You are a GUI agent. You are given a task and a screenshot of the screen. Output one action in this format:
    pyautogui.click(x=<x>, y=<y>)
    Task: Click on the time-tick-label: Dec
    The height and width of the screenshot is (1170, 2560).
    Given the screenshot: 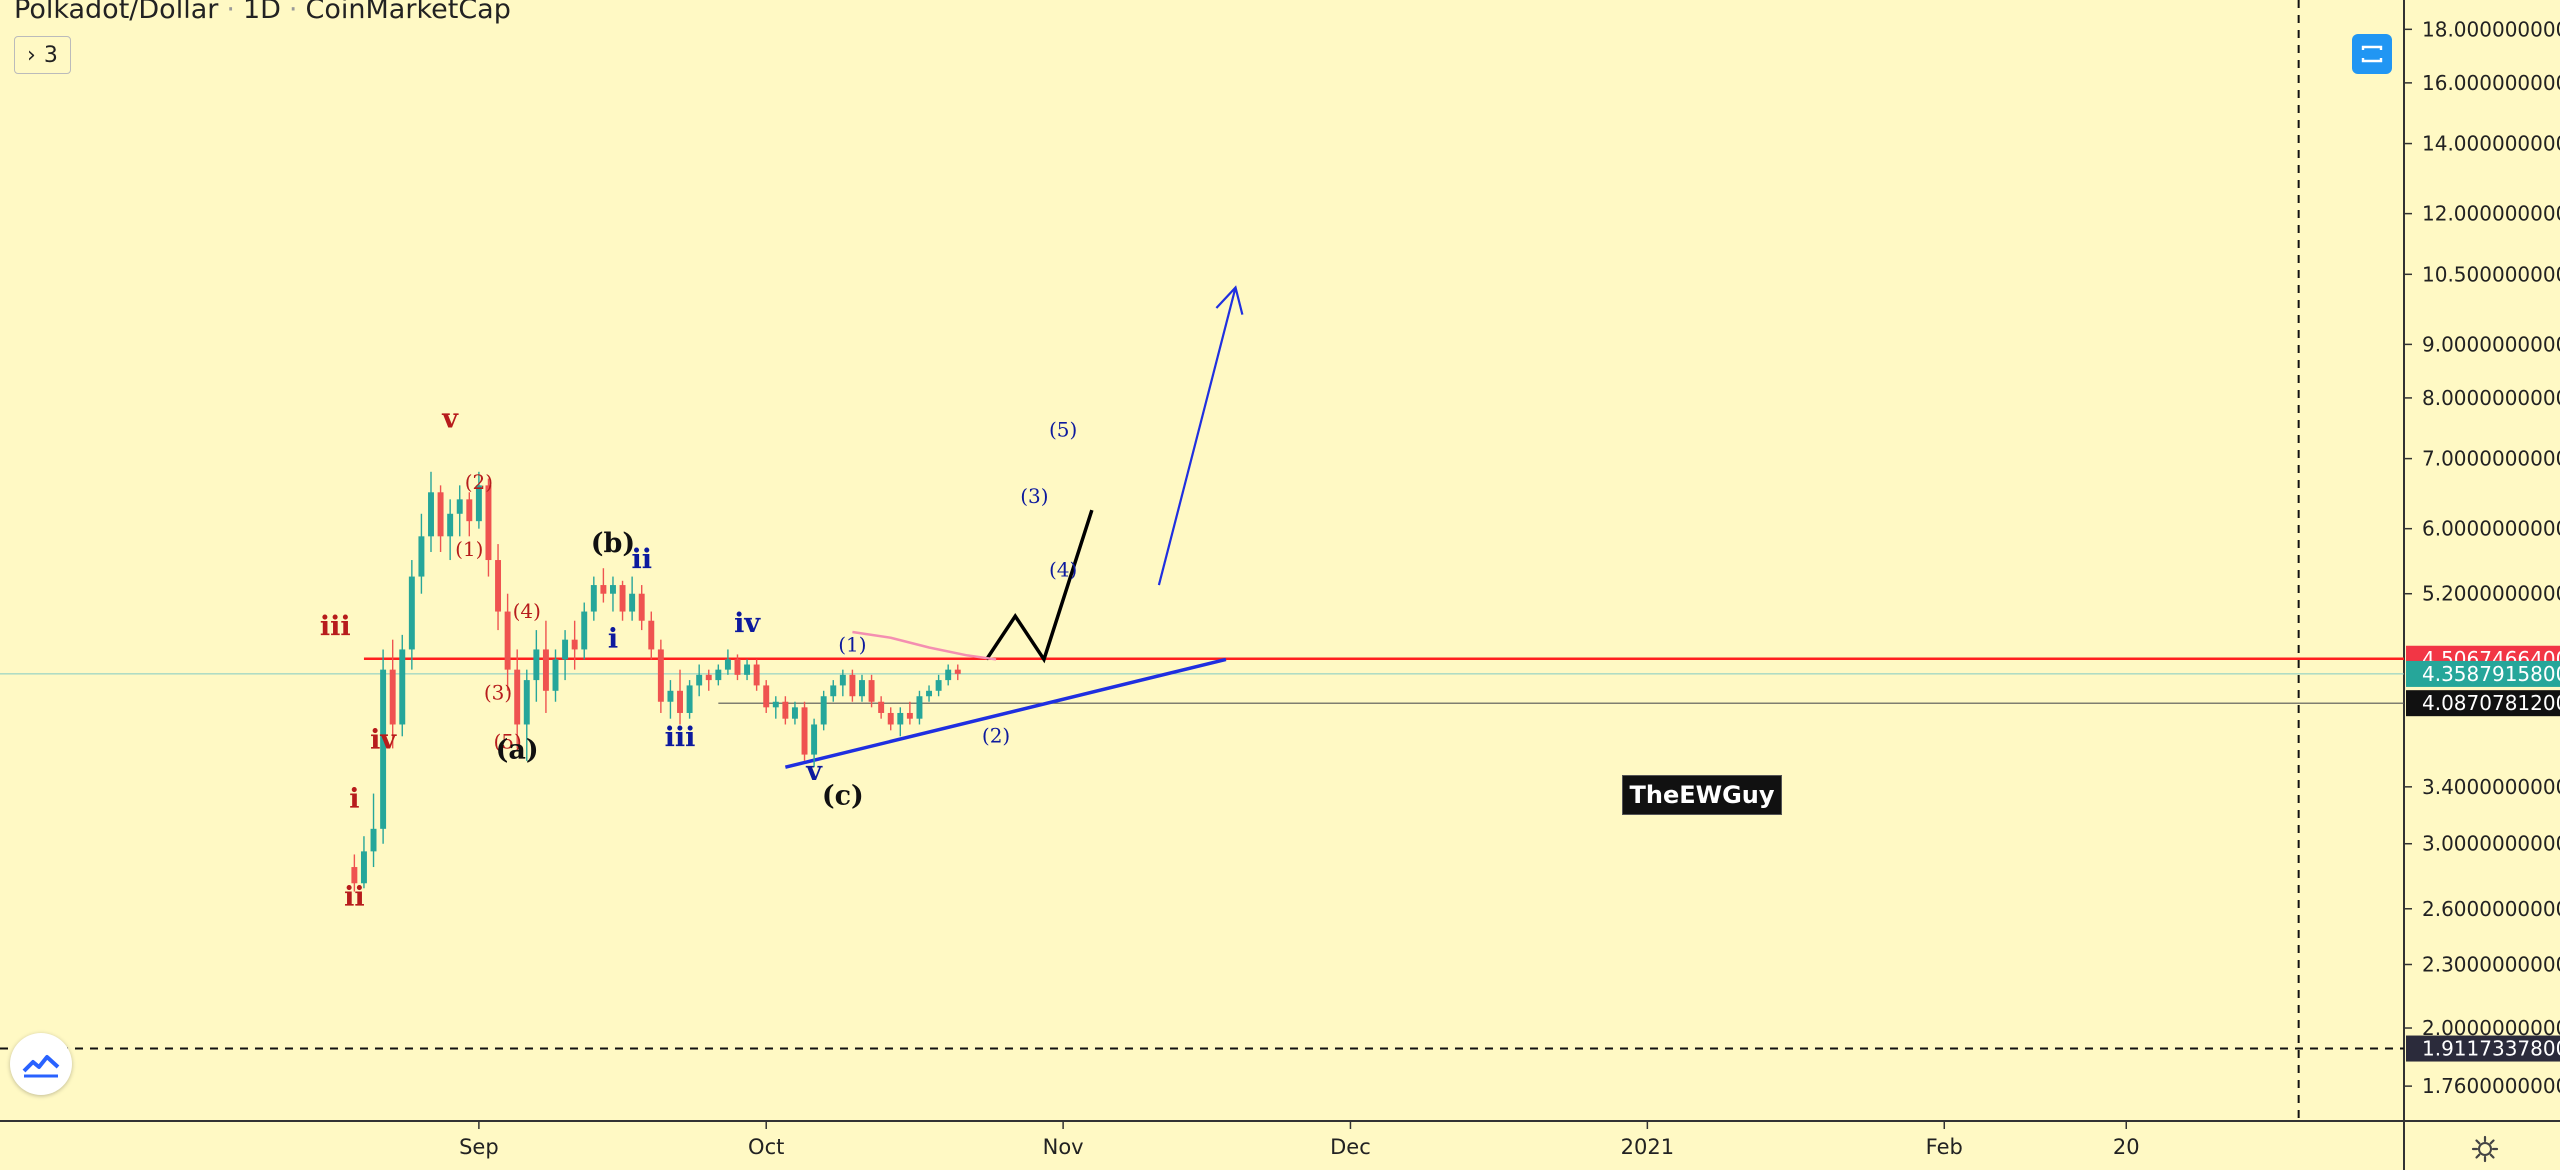 What is the action you would take?
    pyautogui.click(x=1350, y=1147)
    